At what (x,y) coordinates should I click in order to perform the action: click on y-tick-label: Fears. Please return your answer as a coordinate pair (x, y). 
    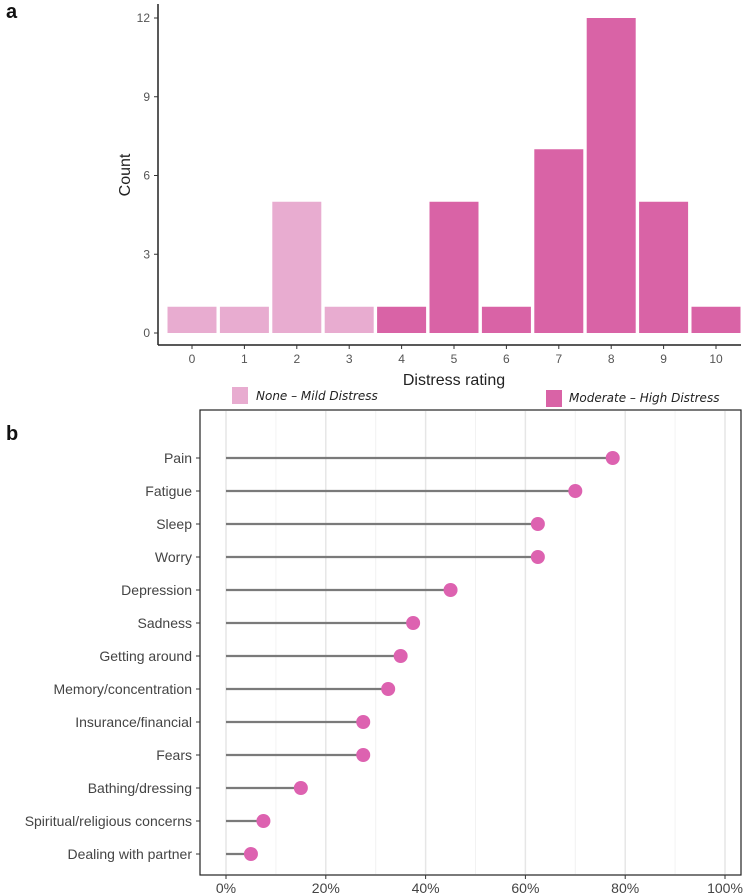
    Looking at the image, I should click on (174, 755).